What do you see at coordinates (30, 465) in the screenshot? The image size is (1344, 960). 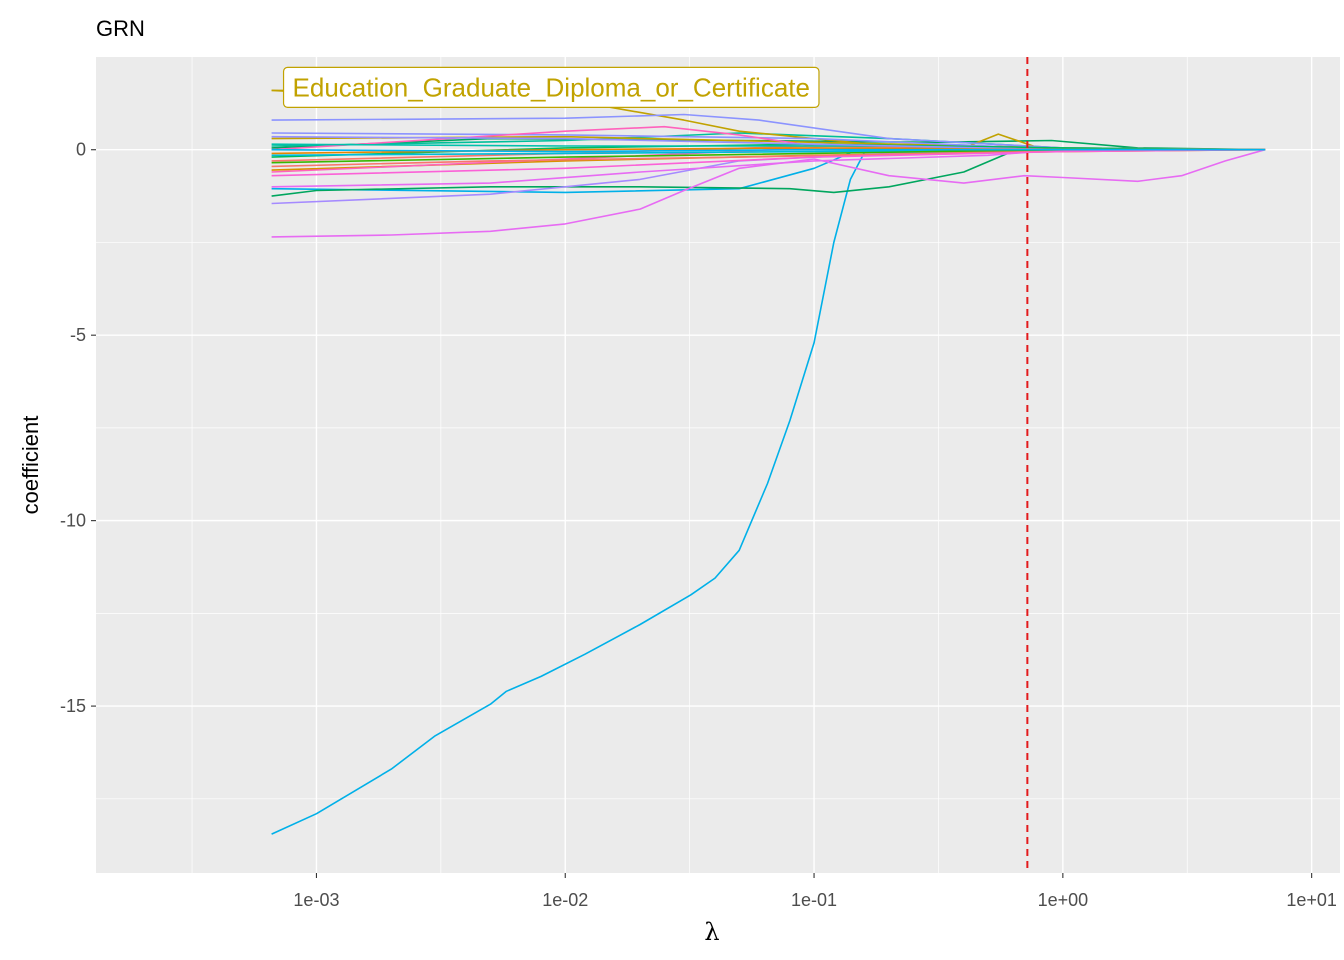 I see `y-axis-title: coefficient` at bounding box center [30, 465].